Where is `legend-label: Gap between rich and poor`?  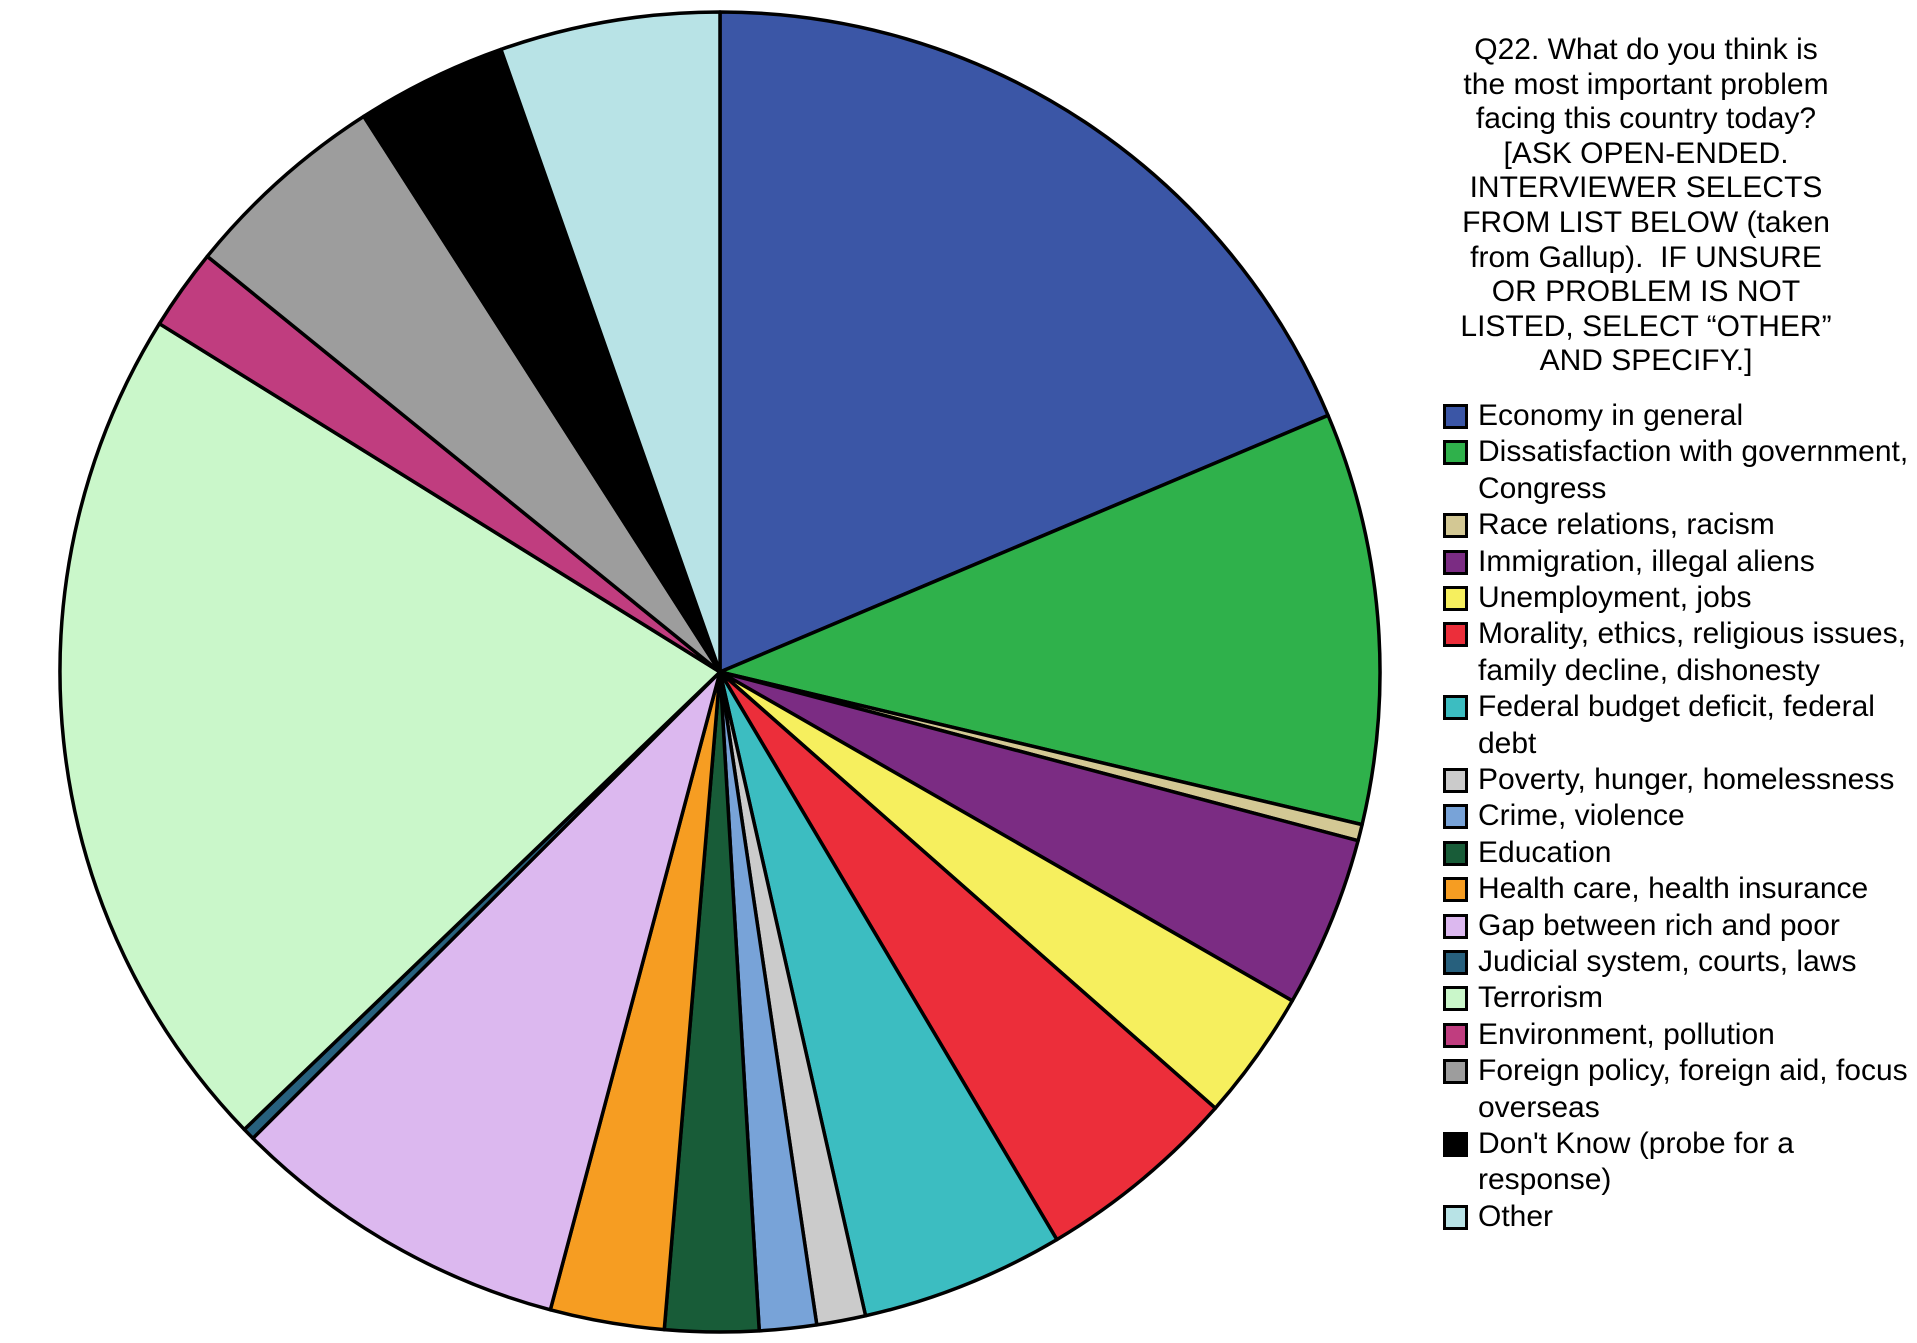
legend-label: Gap between rich and poor is located at coordinates (1659, 926).